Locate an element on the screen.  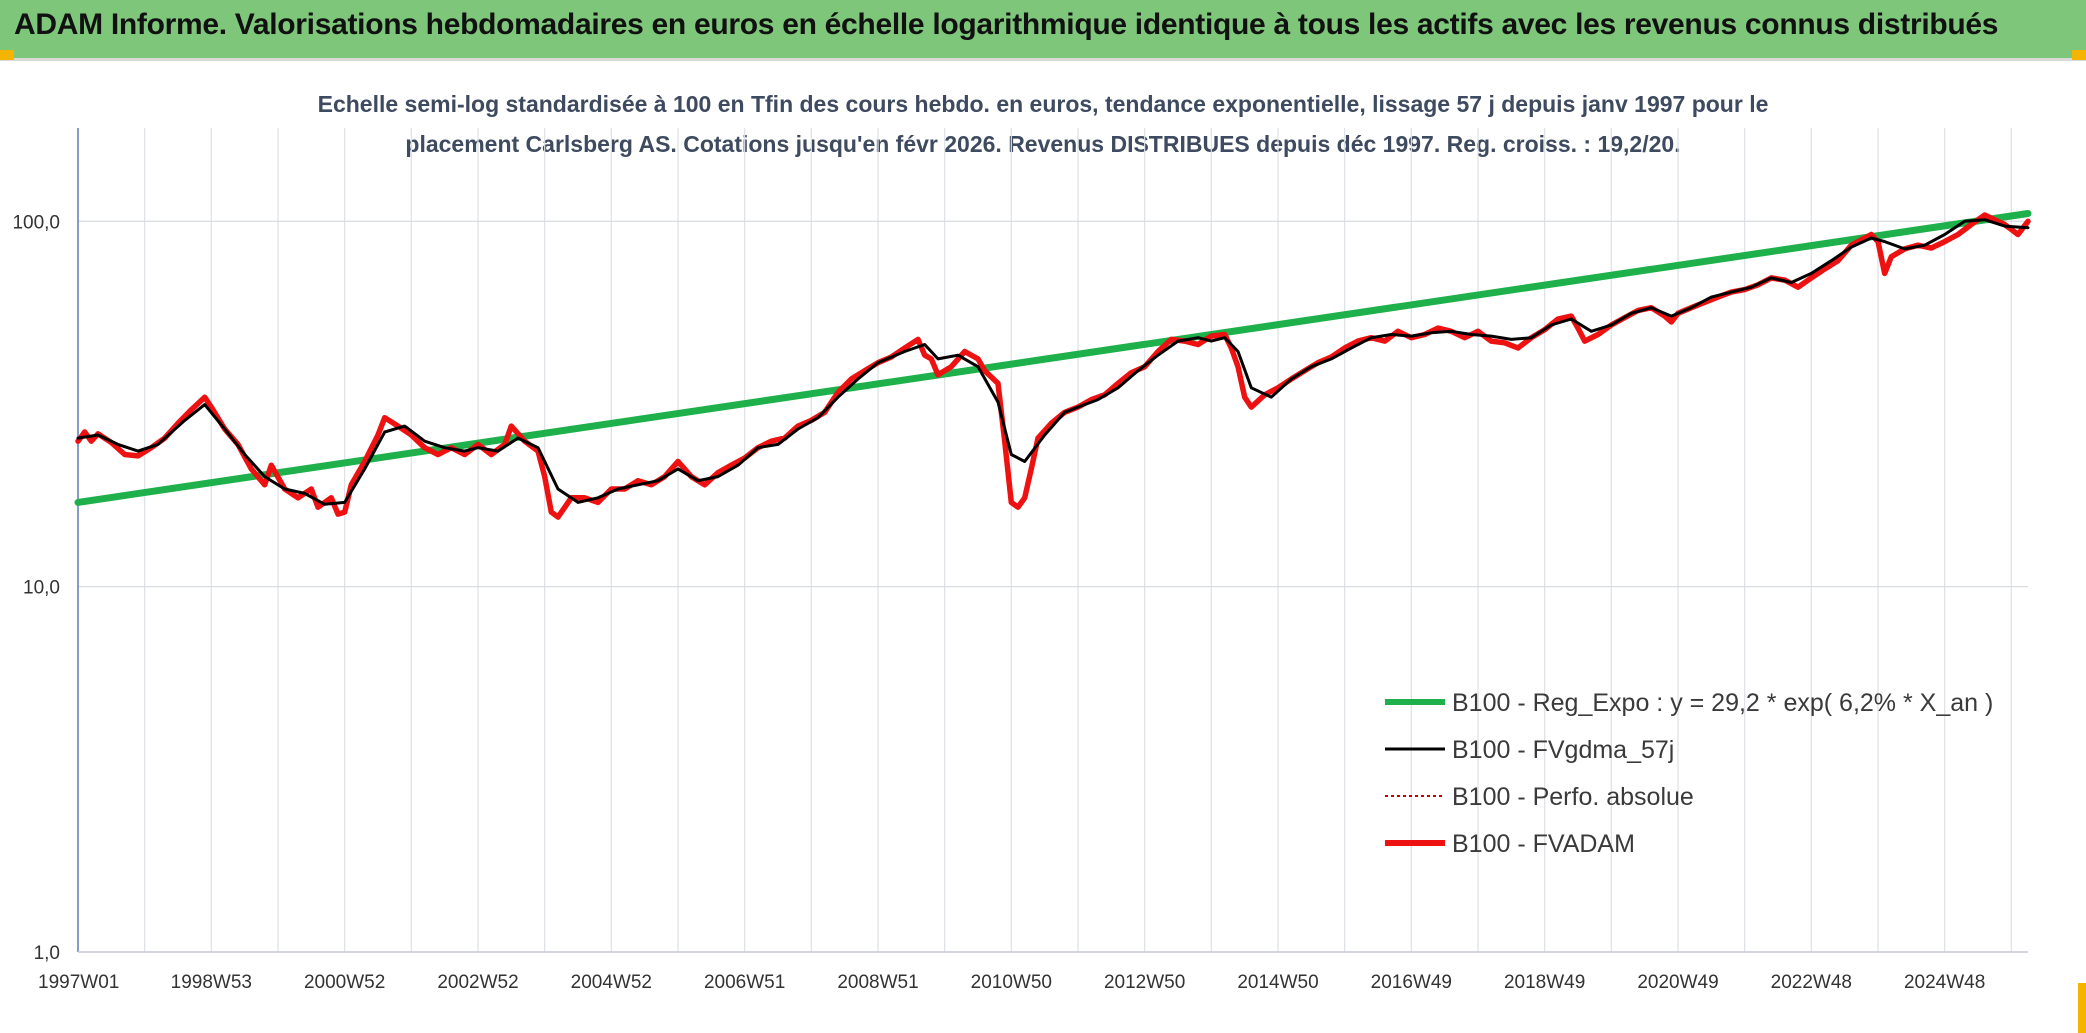
x-tick-label: 2022W48 is located at coordinates (1811, 982).